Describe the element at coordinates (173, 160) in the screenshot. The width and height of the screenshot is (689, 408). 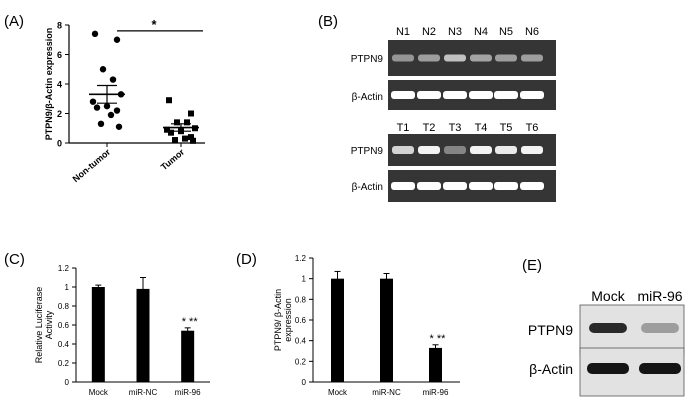
I see `a-x-tick-label: Tumor` at that location.